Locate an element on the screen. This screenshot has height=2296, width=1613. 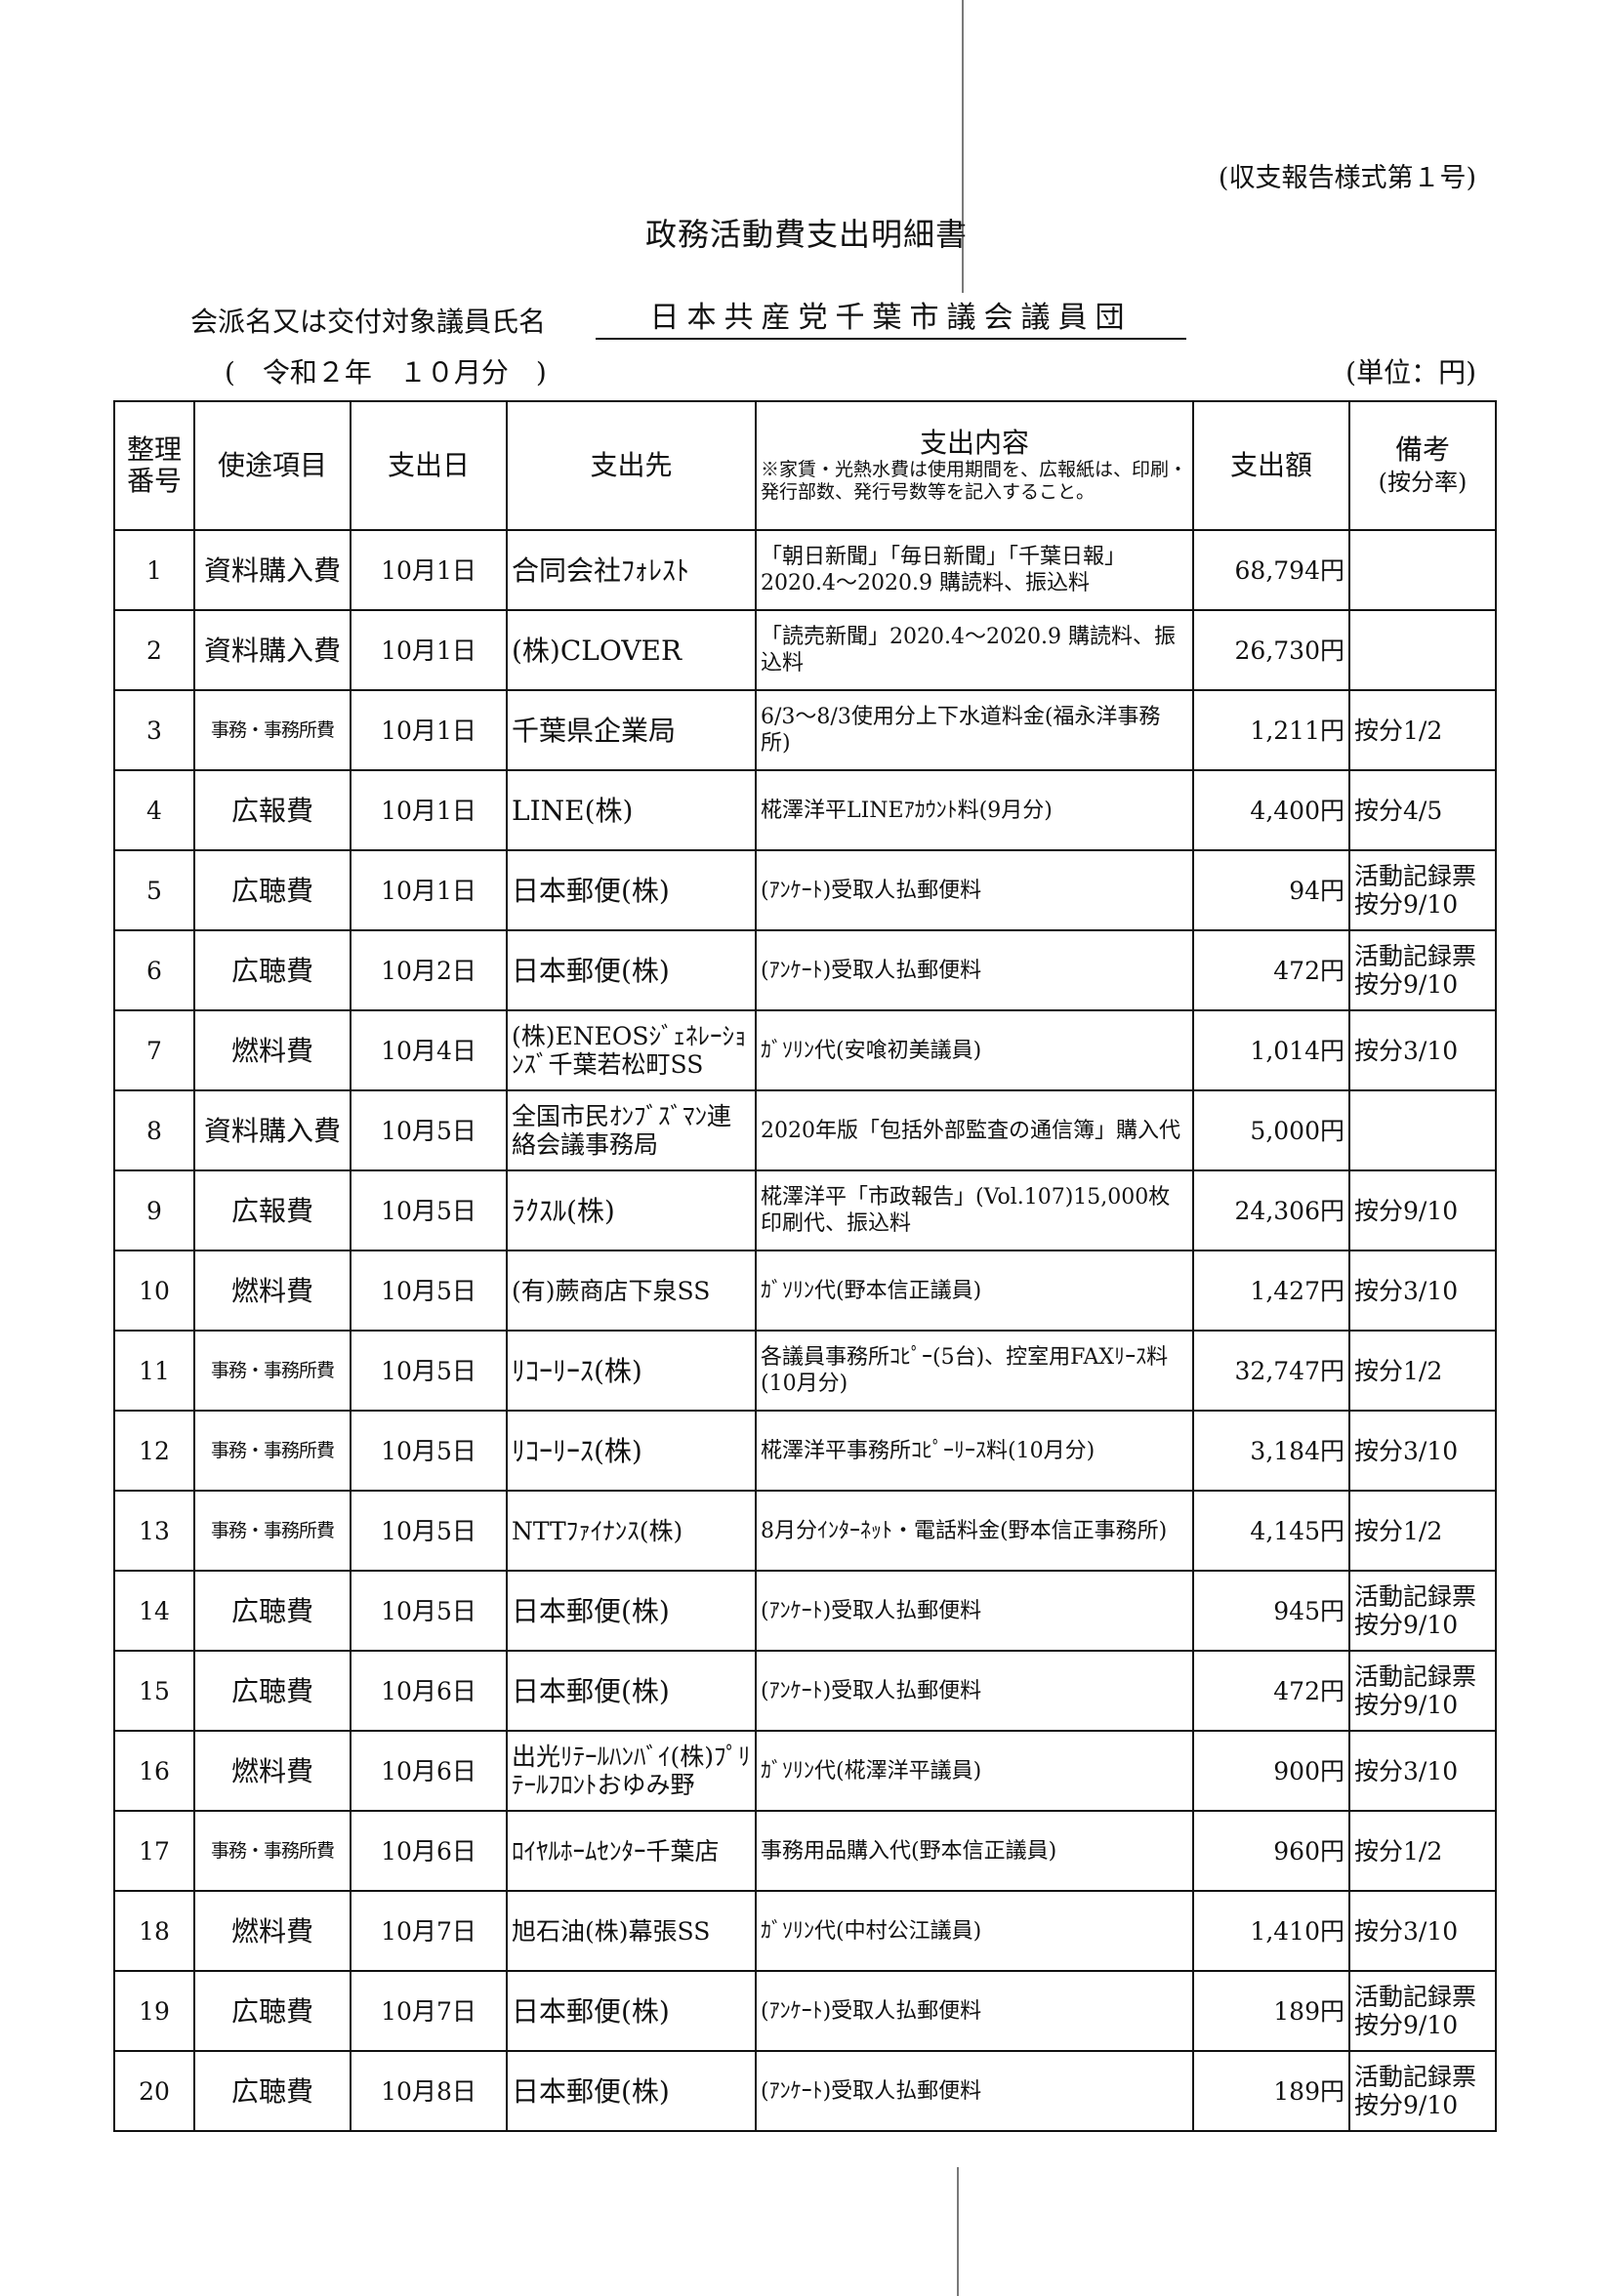
cell-payee: (株)CLOVER is located at coordinates (631, 650).